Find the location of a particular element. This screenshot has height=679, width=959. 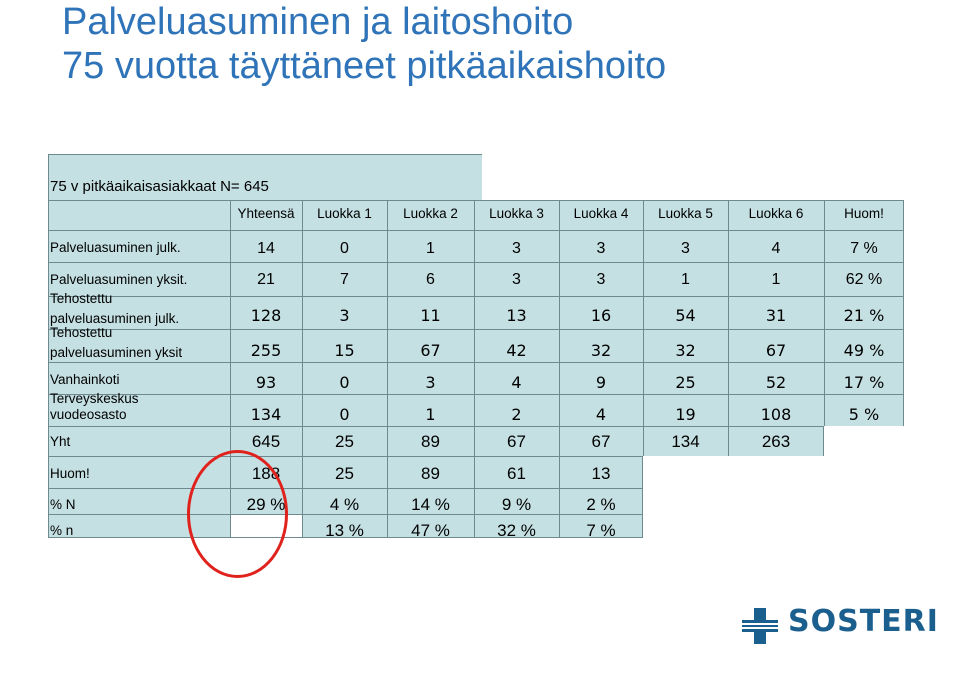

cross-icon is located at coordinates (760, 626).